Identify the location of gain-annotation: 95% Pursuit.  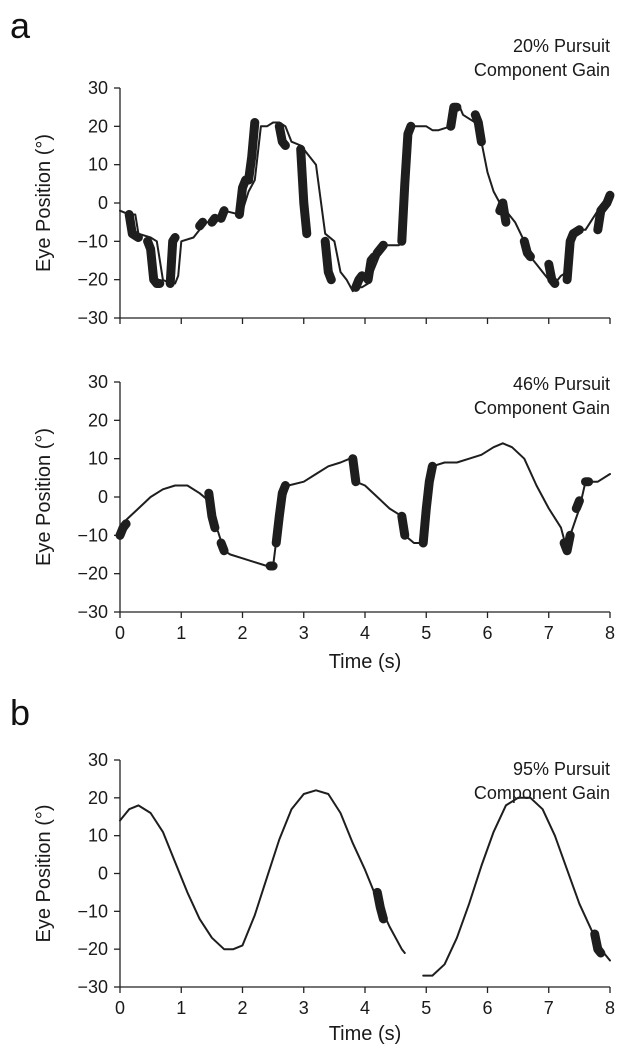
(561, 769).